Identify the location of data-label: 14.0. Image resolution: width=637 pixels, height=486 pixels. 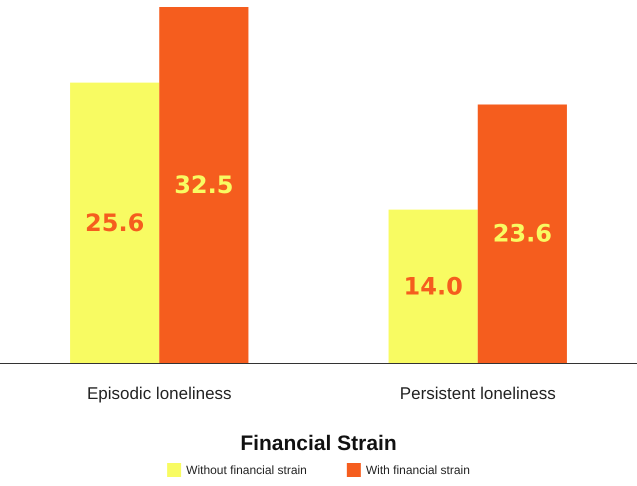
(433, 286).